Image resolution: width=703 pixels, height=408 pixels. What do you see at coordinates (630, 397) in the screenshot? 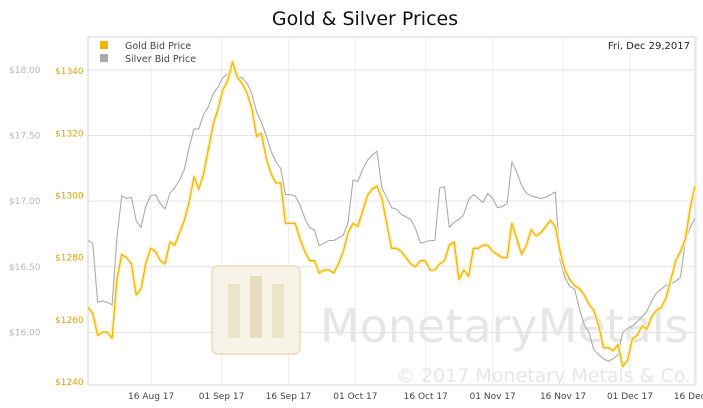
I see `x-tick-label: 01 Dec 17` at bounding box center [630, 397].